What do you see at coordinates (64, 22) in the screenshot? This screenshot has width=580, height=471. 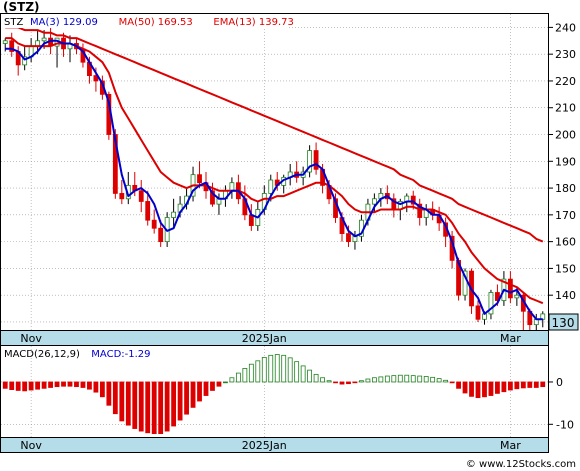 I see `legend-item: MA(3) 129.09` at bounding box center [64, 22].